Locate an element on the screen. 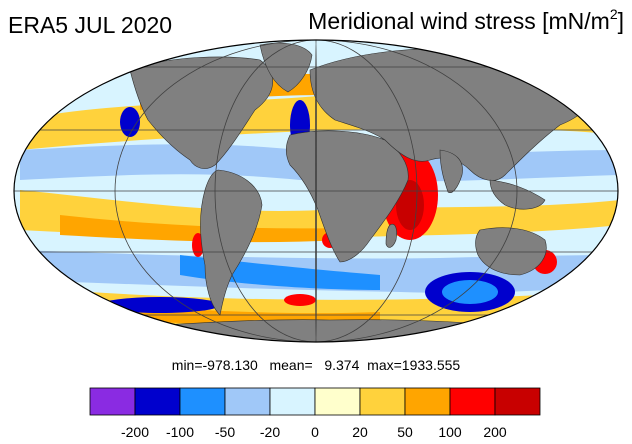 This screenshot has width=632, height=444. band-orange-tropic is located at coordinates (200, 229).